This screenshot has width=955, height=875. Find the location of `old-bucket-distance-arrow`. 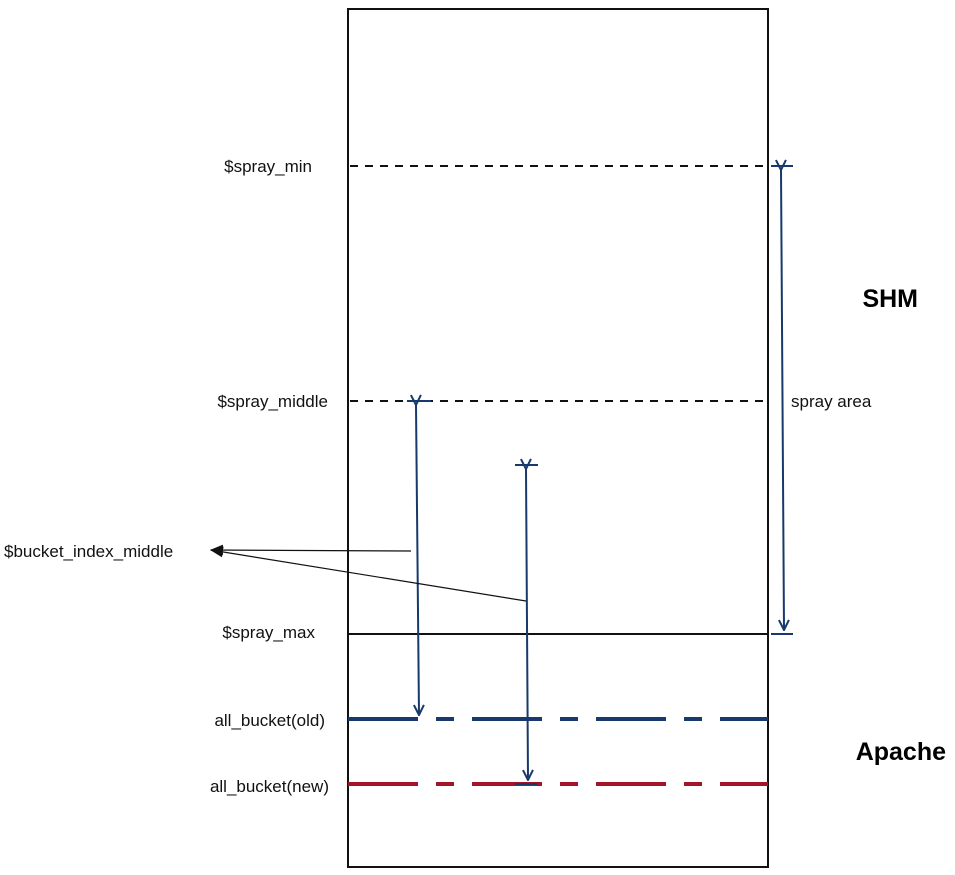

old-bucket-distance-arrow is located at coordinates (417, 560).